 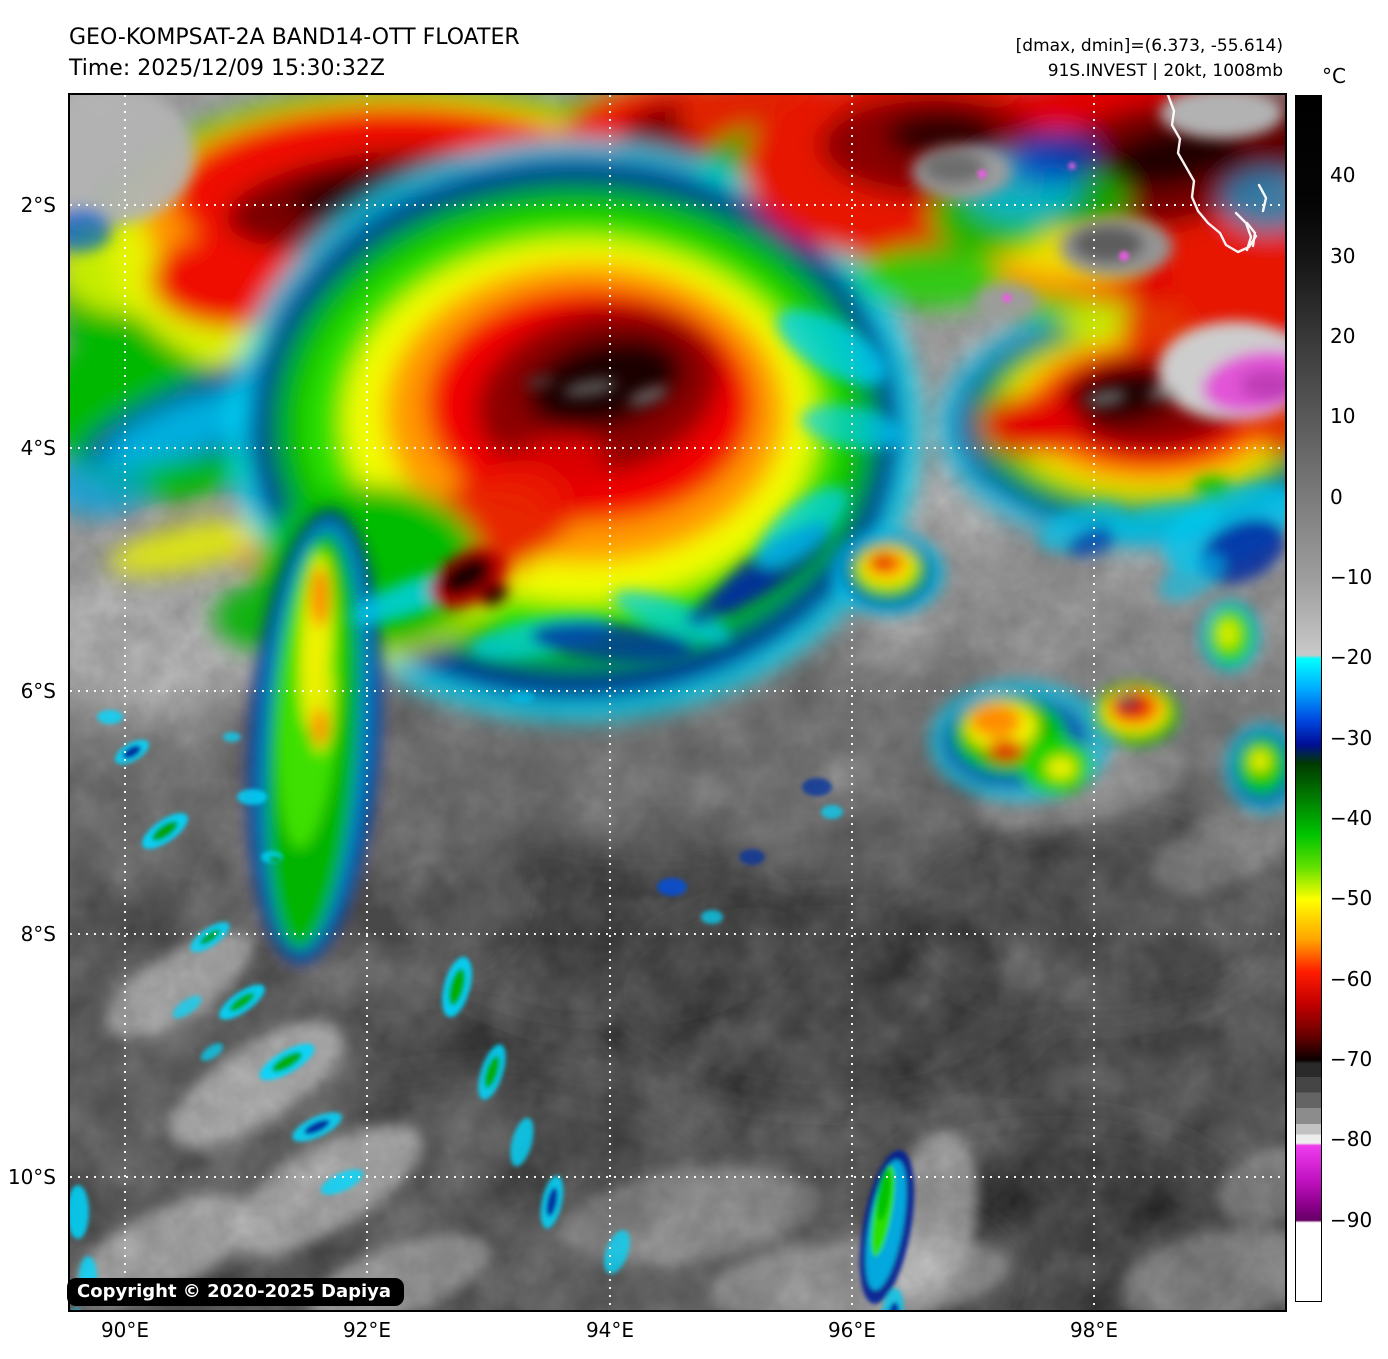 I want to click on timestamp: Time: 2025/12/09 15:30:32Z, so click(x=227, y=68).